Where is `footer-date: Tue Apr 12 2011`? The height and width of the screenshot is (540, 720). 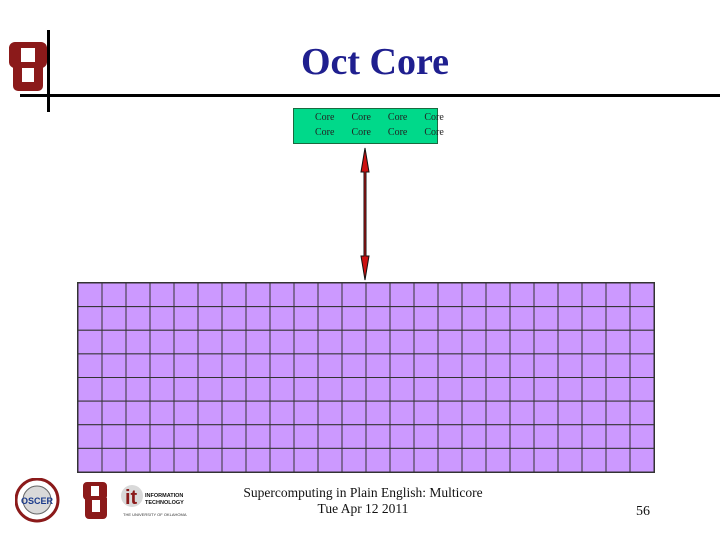
footer-date: Tue Apr 12 2011 is located at coordinates (363, 508).